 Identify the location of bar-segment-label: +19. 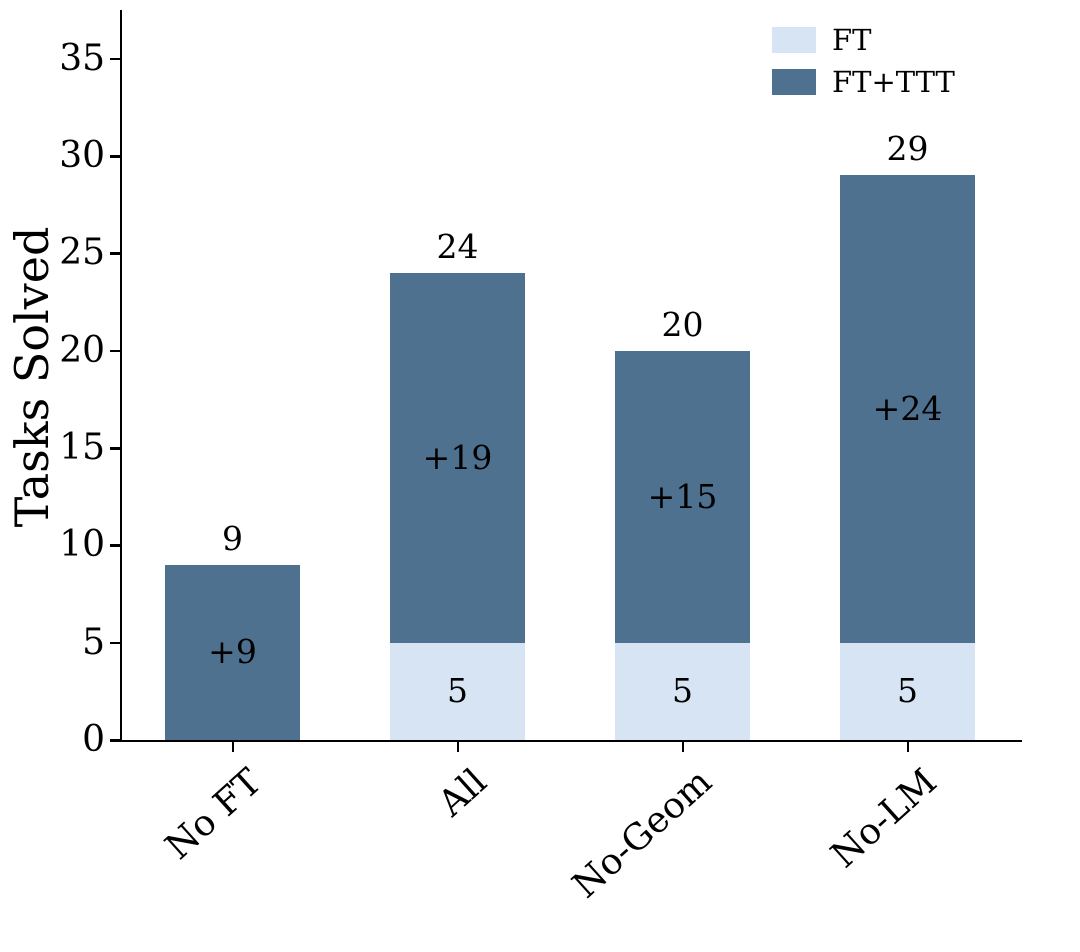
(457, 457).